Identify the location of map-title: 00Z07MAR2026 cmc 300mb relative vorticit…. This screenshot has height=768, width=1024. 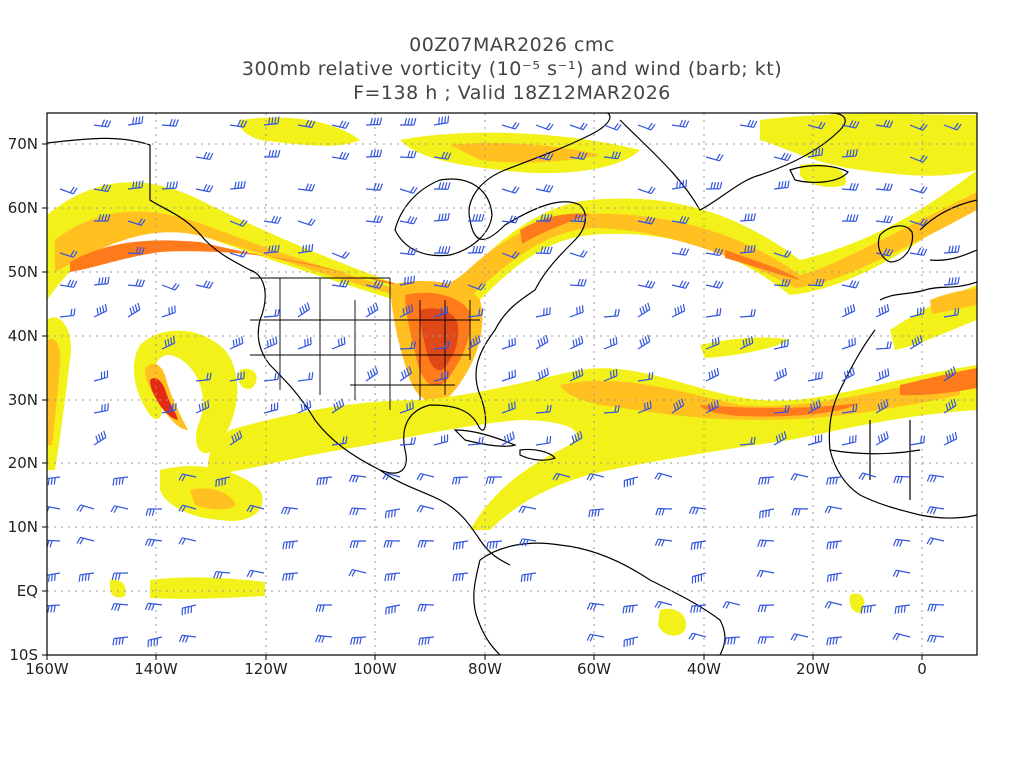
(512, 69).